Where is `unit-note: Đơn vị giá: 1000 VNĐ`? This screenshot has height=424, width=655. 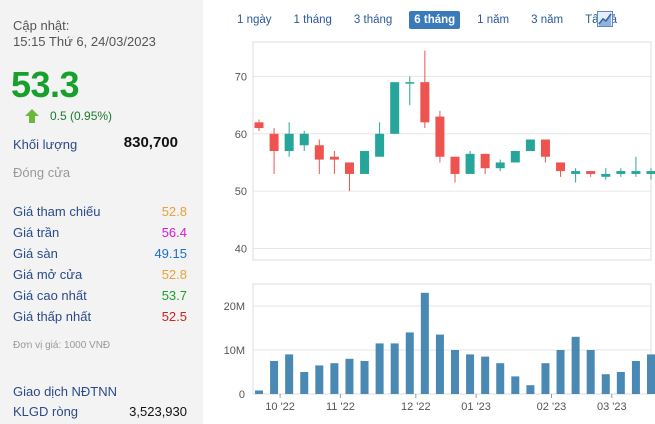 unit-note: Đơn vị giá: 1000 VNĐ is located at coordinates (62, 345).